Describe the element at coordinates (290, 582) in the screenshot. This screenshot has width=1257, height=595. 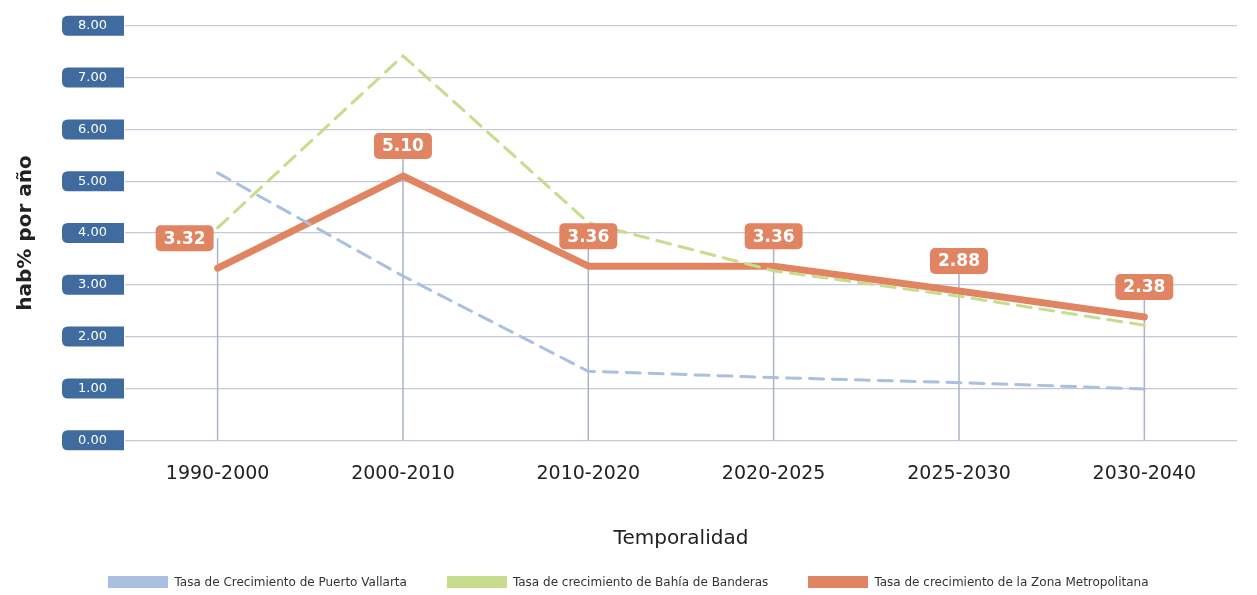
I see `legend-label: Tasa de Crecimiento de Puerto Vallarta` at that location.